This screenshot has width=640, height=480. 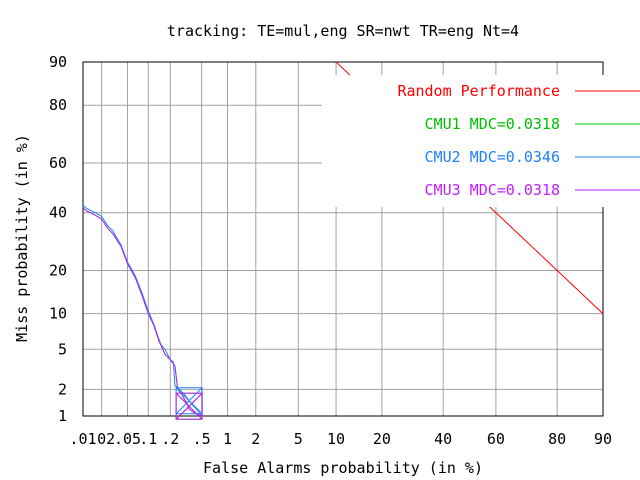 I want to click on legend-background, so click(x=481, y=141).